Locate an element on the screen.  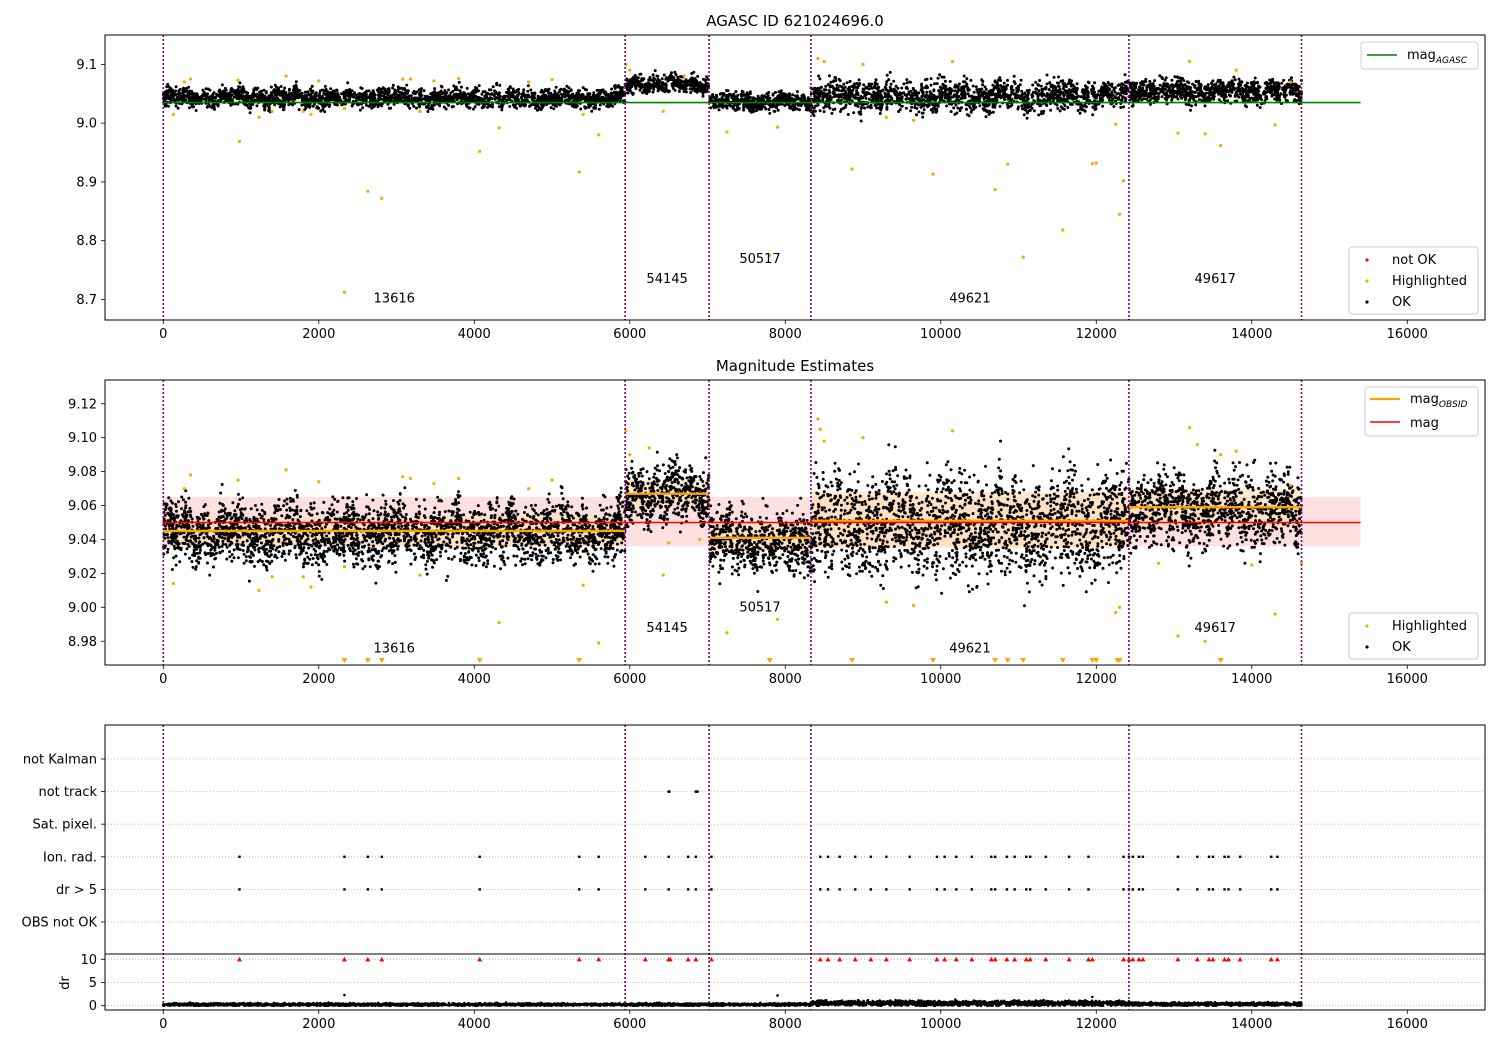
legend-marker-not-ok is located at coordinates (1367, 260).